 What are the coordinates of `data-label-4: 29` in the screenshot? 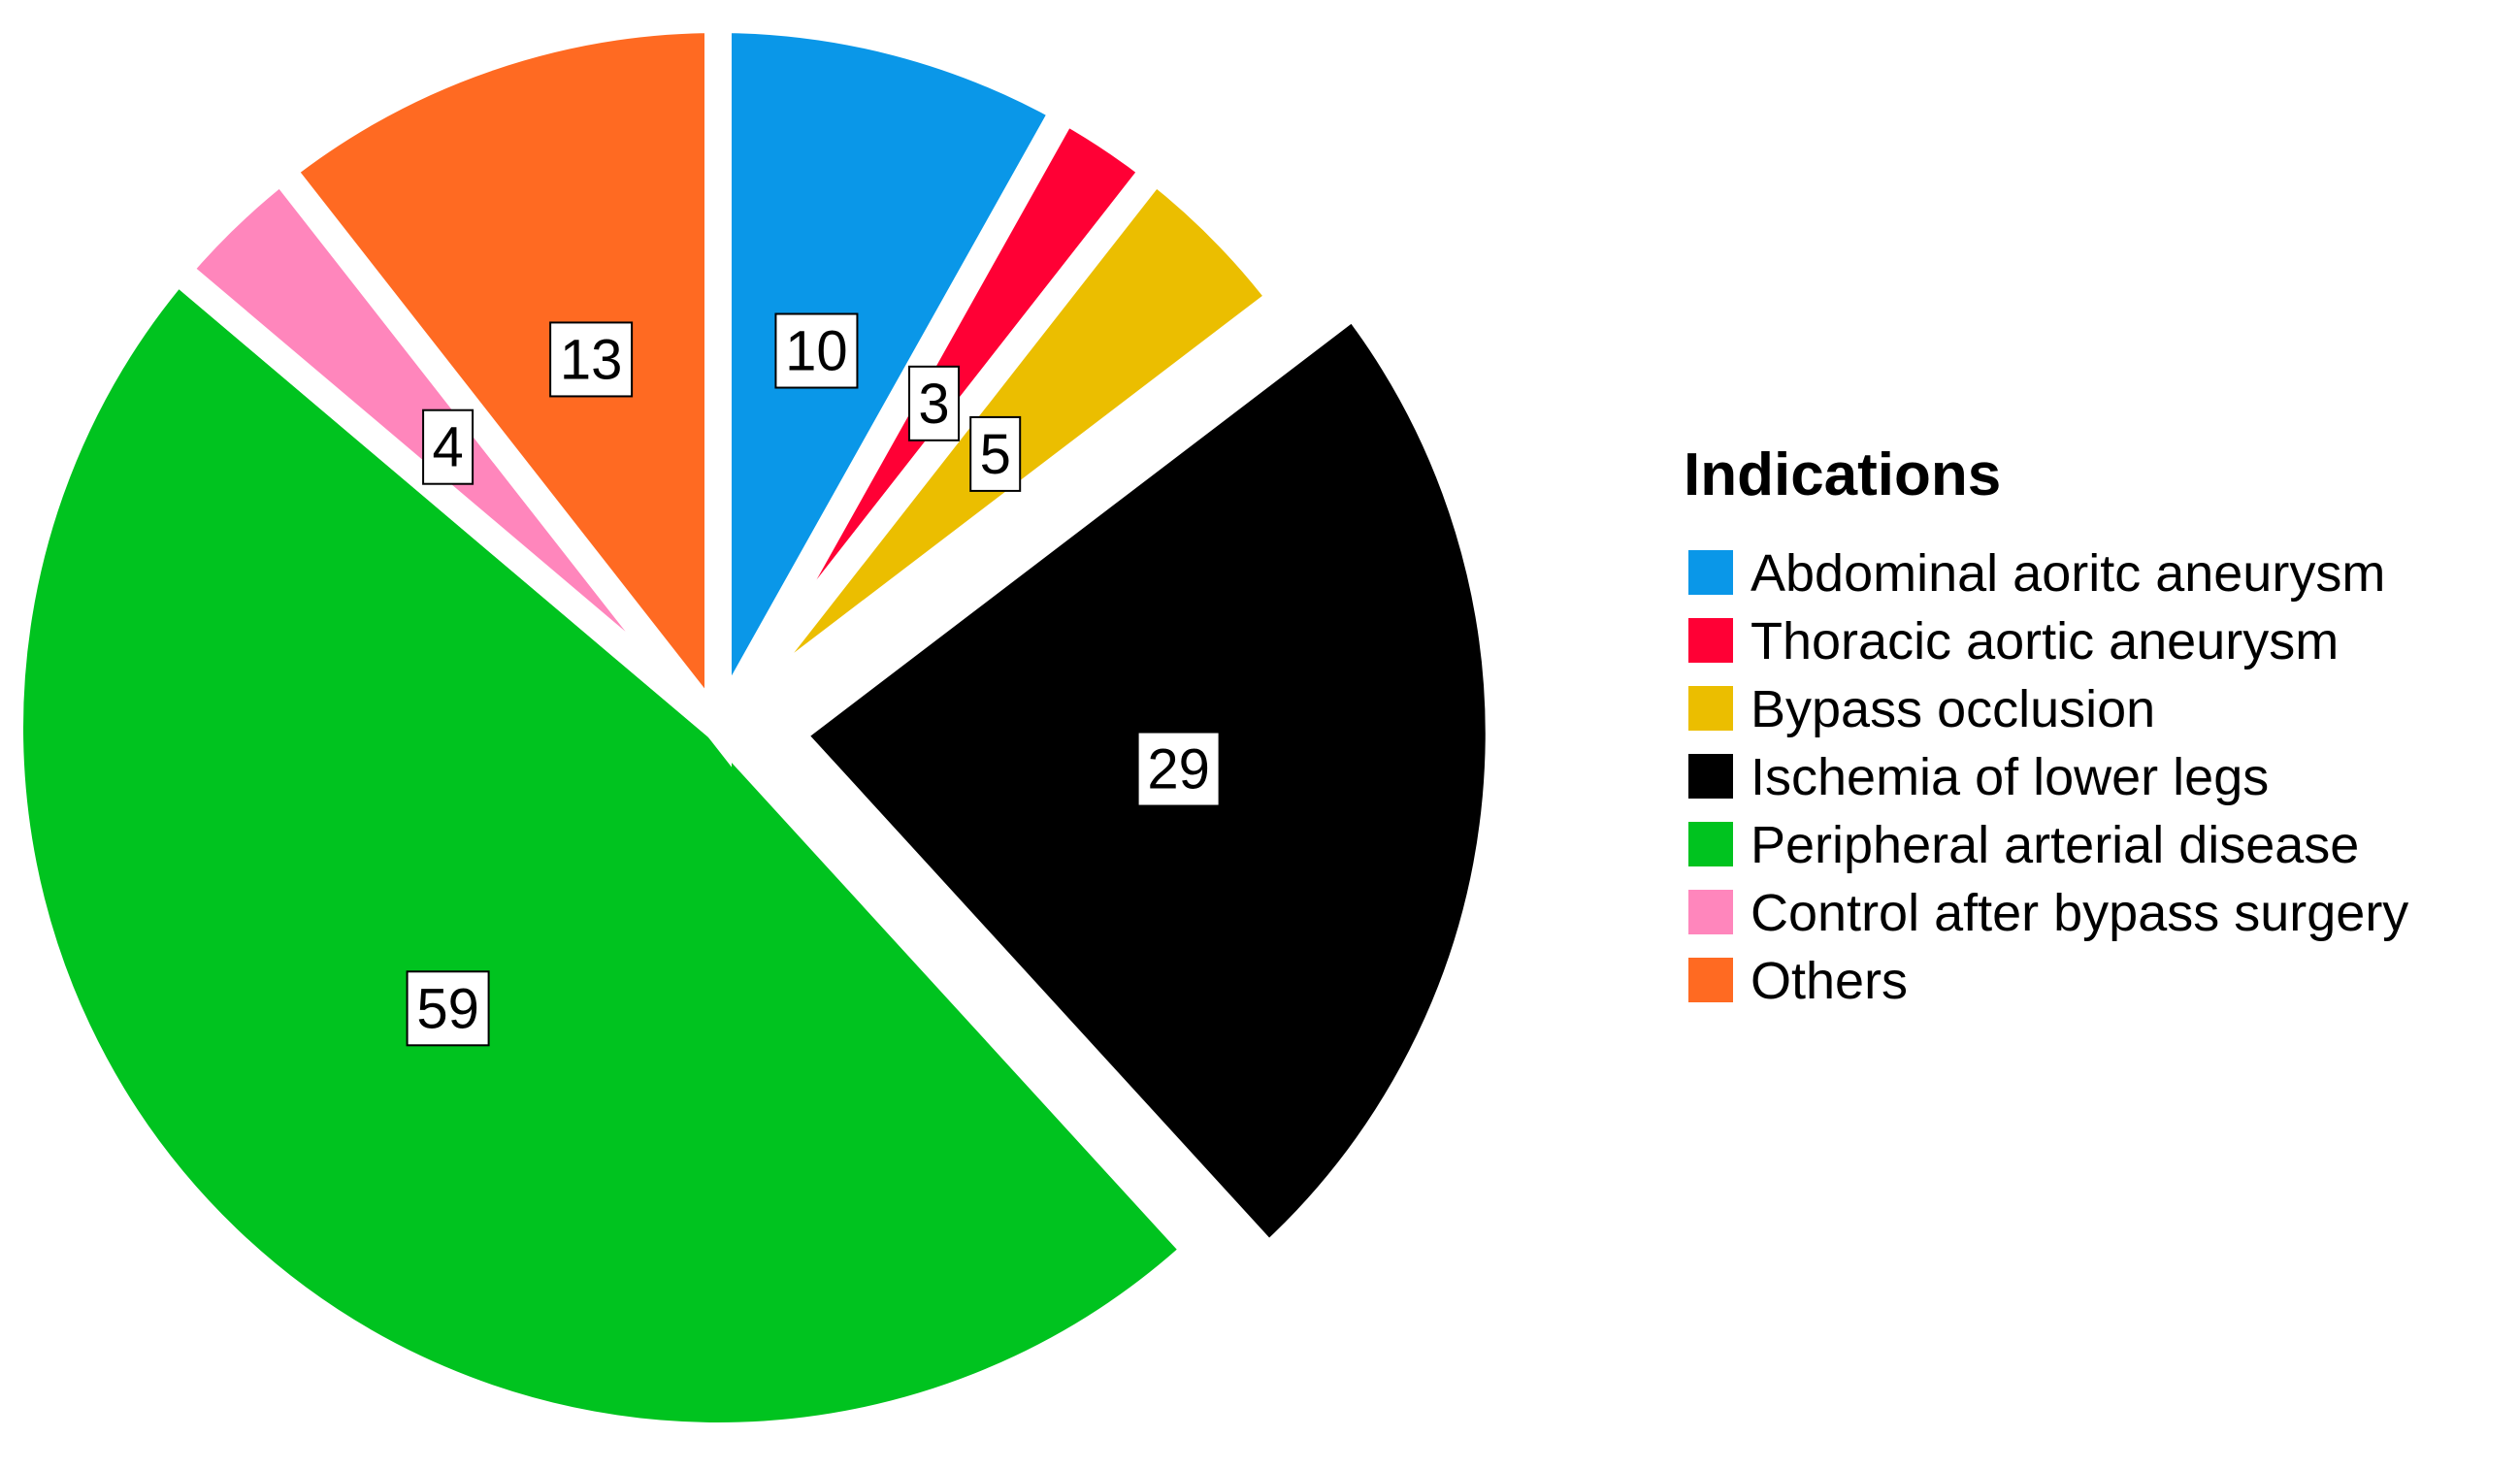 It's located at (1178, 769).